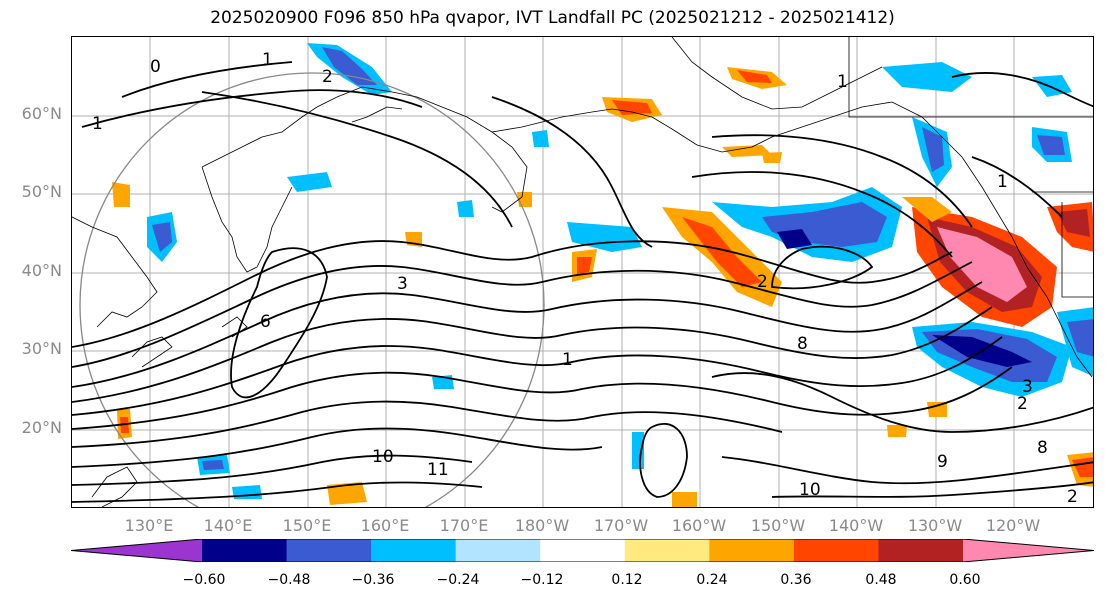 Image resolution: width=1105 pixels, height=601 pixels. Describe the element at coordinates (881, 580) in the screenshot. I see `colorbar-tick: 0.48` at that location.